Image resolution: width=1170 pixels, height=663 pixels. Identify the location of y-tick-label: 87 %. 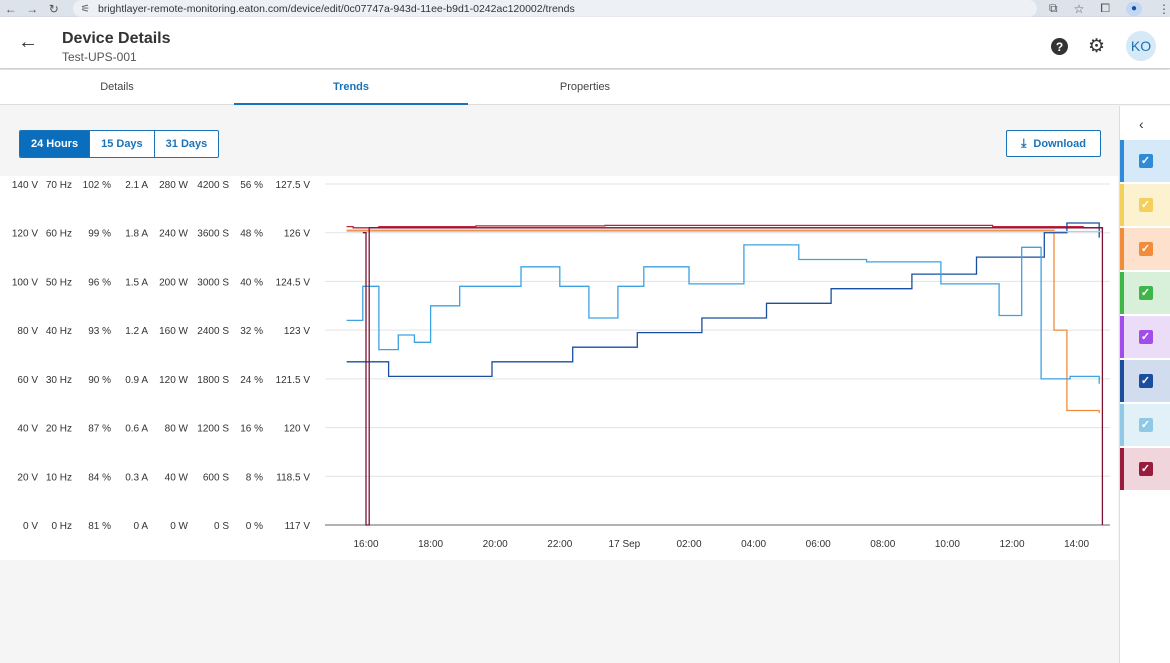
(99, 429).